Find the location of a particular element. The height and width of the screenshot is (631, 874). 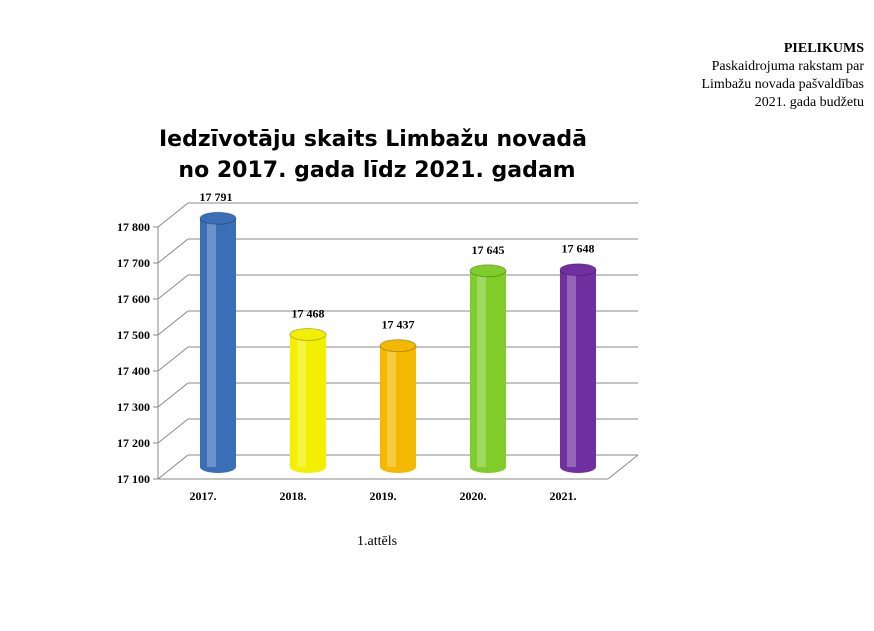

x-tick-label: 2019. is located at coordinates (383, 496).